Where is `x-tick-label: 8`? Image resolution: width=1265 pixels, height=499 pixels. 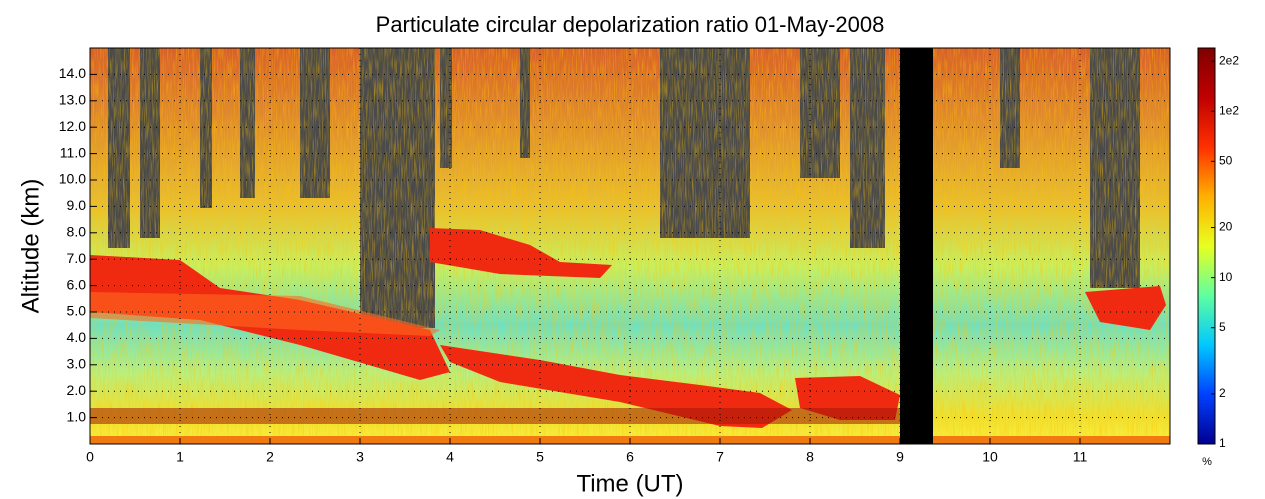 x-tick-label: 8 is located at coordinates (810, 457).